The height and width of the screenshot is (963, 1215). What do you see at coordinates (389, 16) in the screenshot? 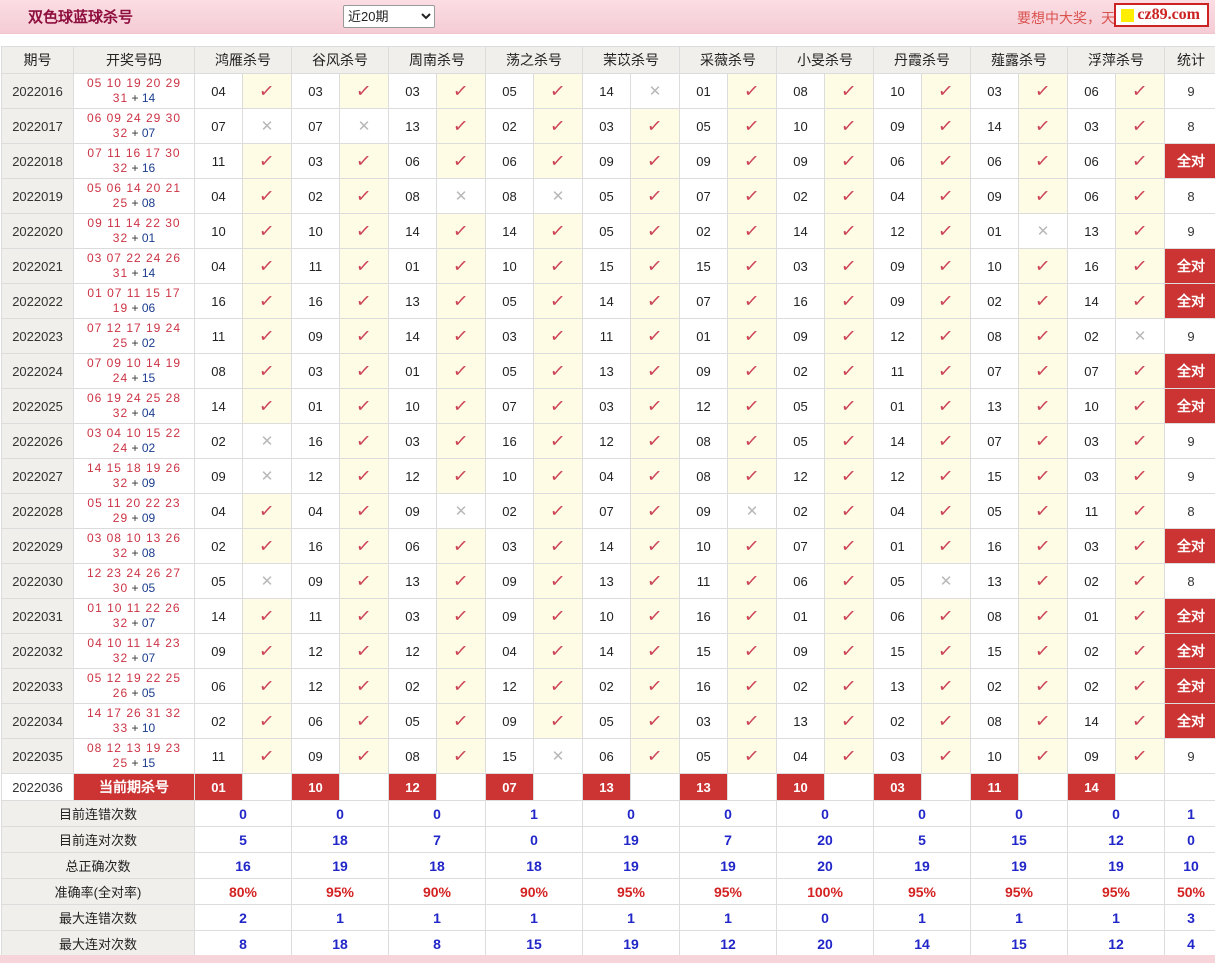
I see `period-range-select: 近20期` at bounding box center [389, 16].